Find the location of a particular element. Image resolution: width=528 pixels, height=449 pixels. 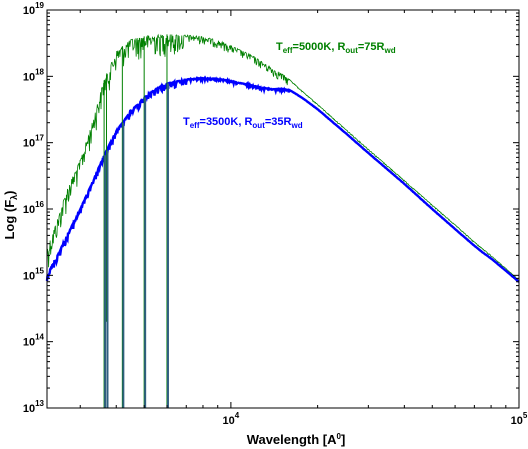

xtick-label-1: 10⁵ is located at coordinates (519, 419).